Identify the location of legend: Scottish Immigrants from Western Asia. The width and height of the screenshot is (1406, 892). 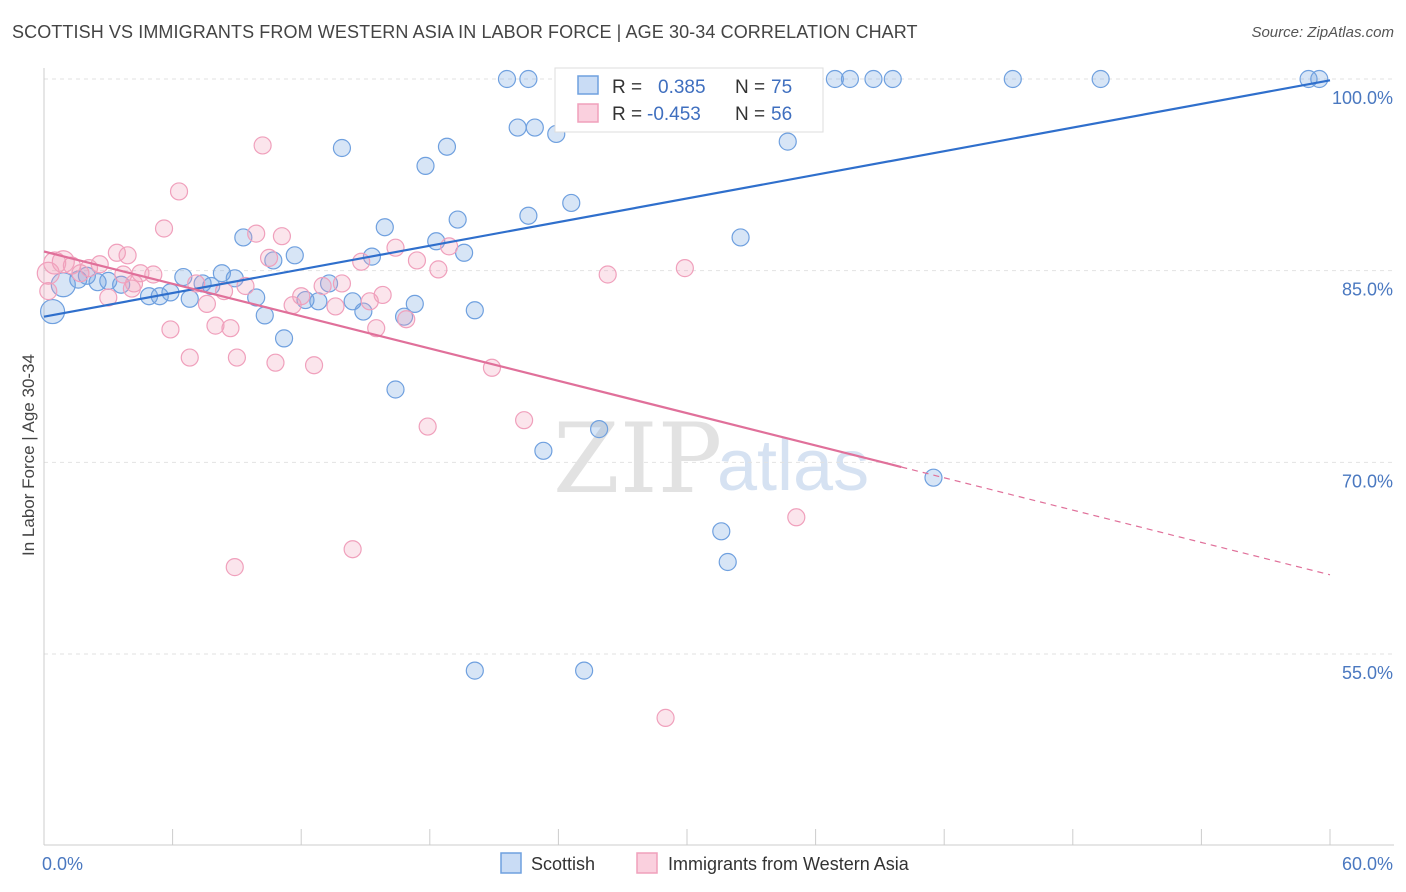
(705, 863).